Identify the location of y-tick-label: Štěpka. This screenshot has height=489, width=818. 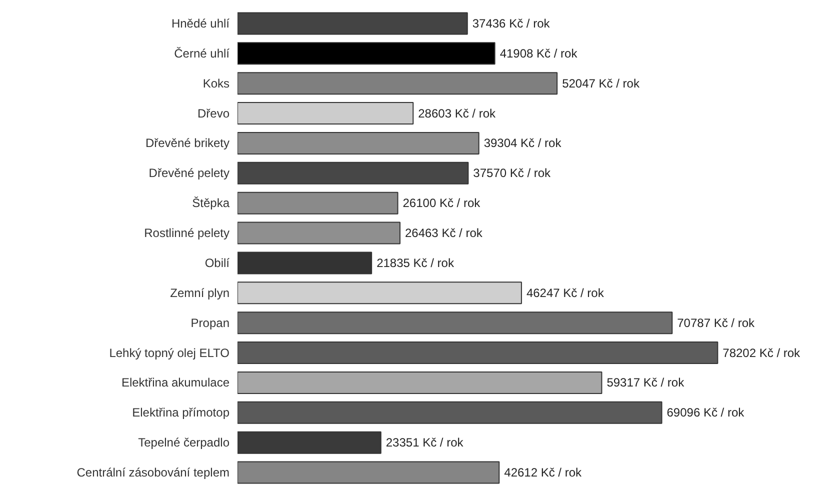
(211, 203).